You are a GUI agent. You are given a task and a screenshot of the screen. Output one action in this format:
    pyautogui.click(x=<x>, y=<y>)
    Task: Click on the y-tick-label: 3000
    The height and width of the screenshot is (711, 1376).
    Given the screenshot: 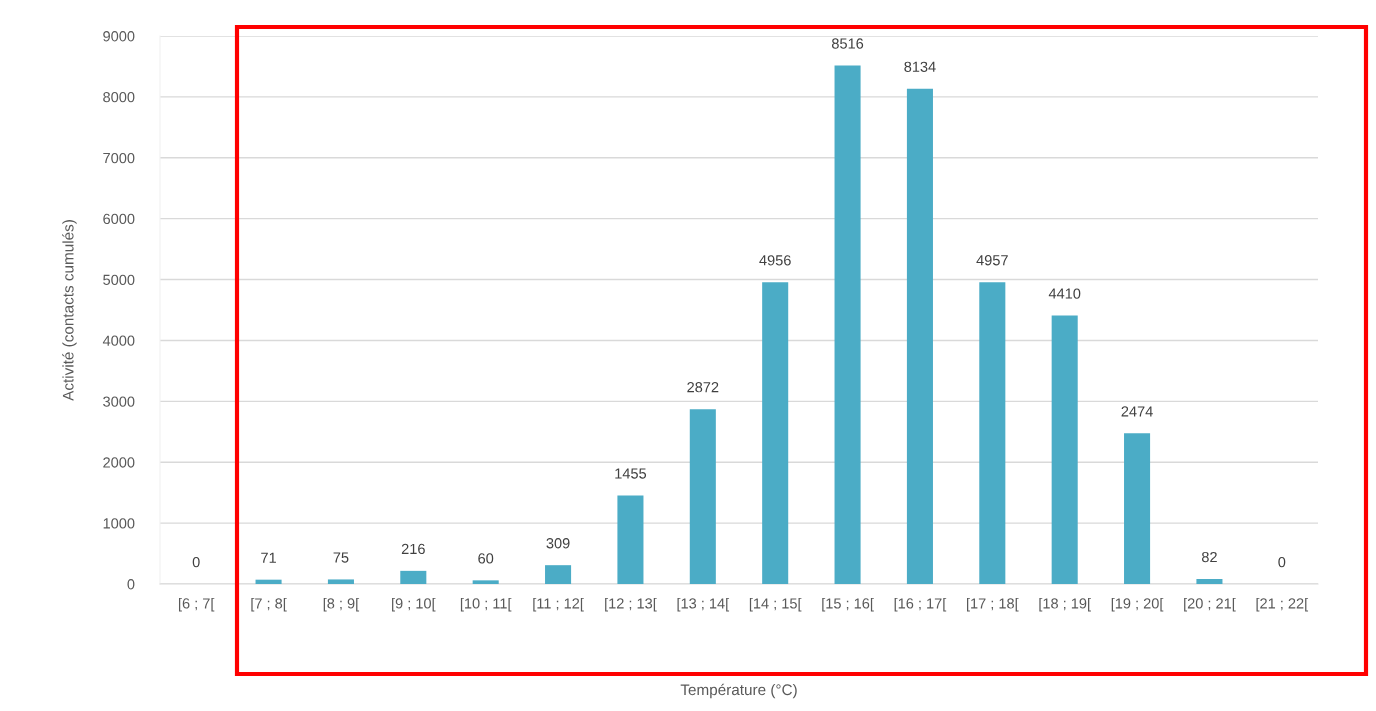 What is the action you would take?
    pyautogui.click(x=119, y=401)
    